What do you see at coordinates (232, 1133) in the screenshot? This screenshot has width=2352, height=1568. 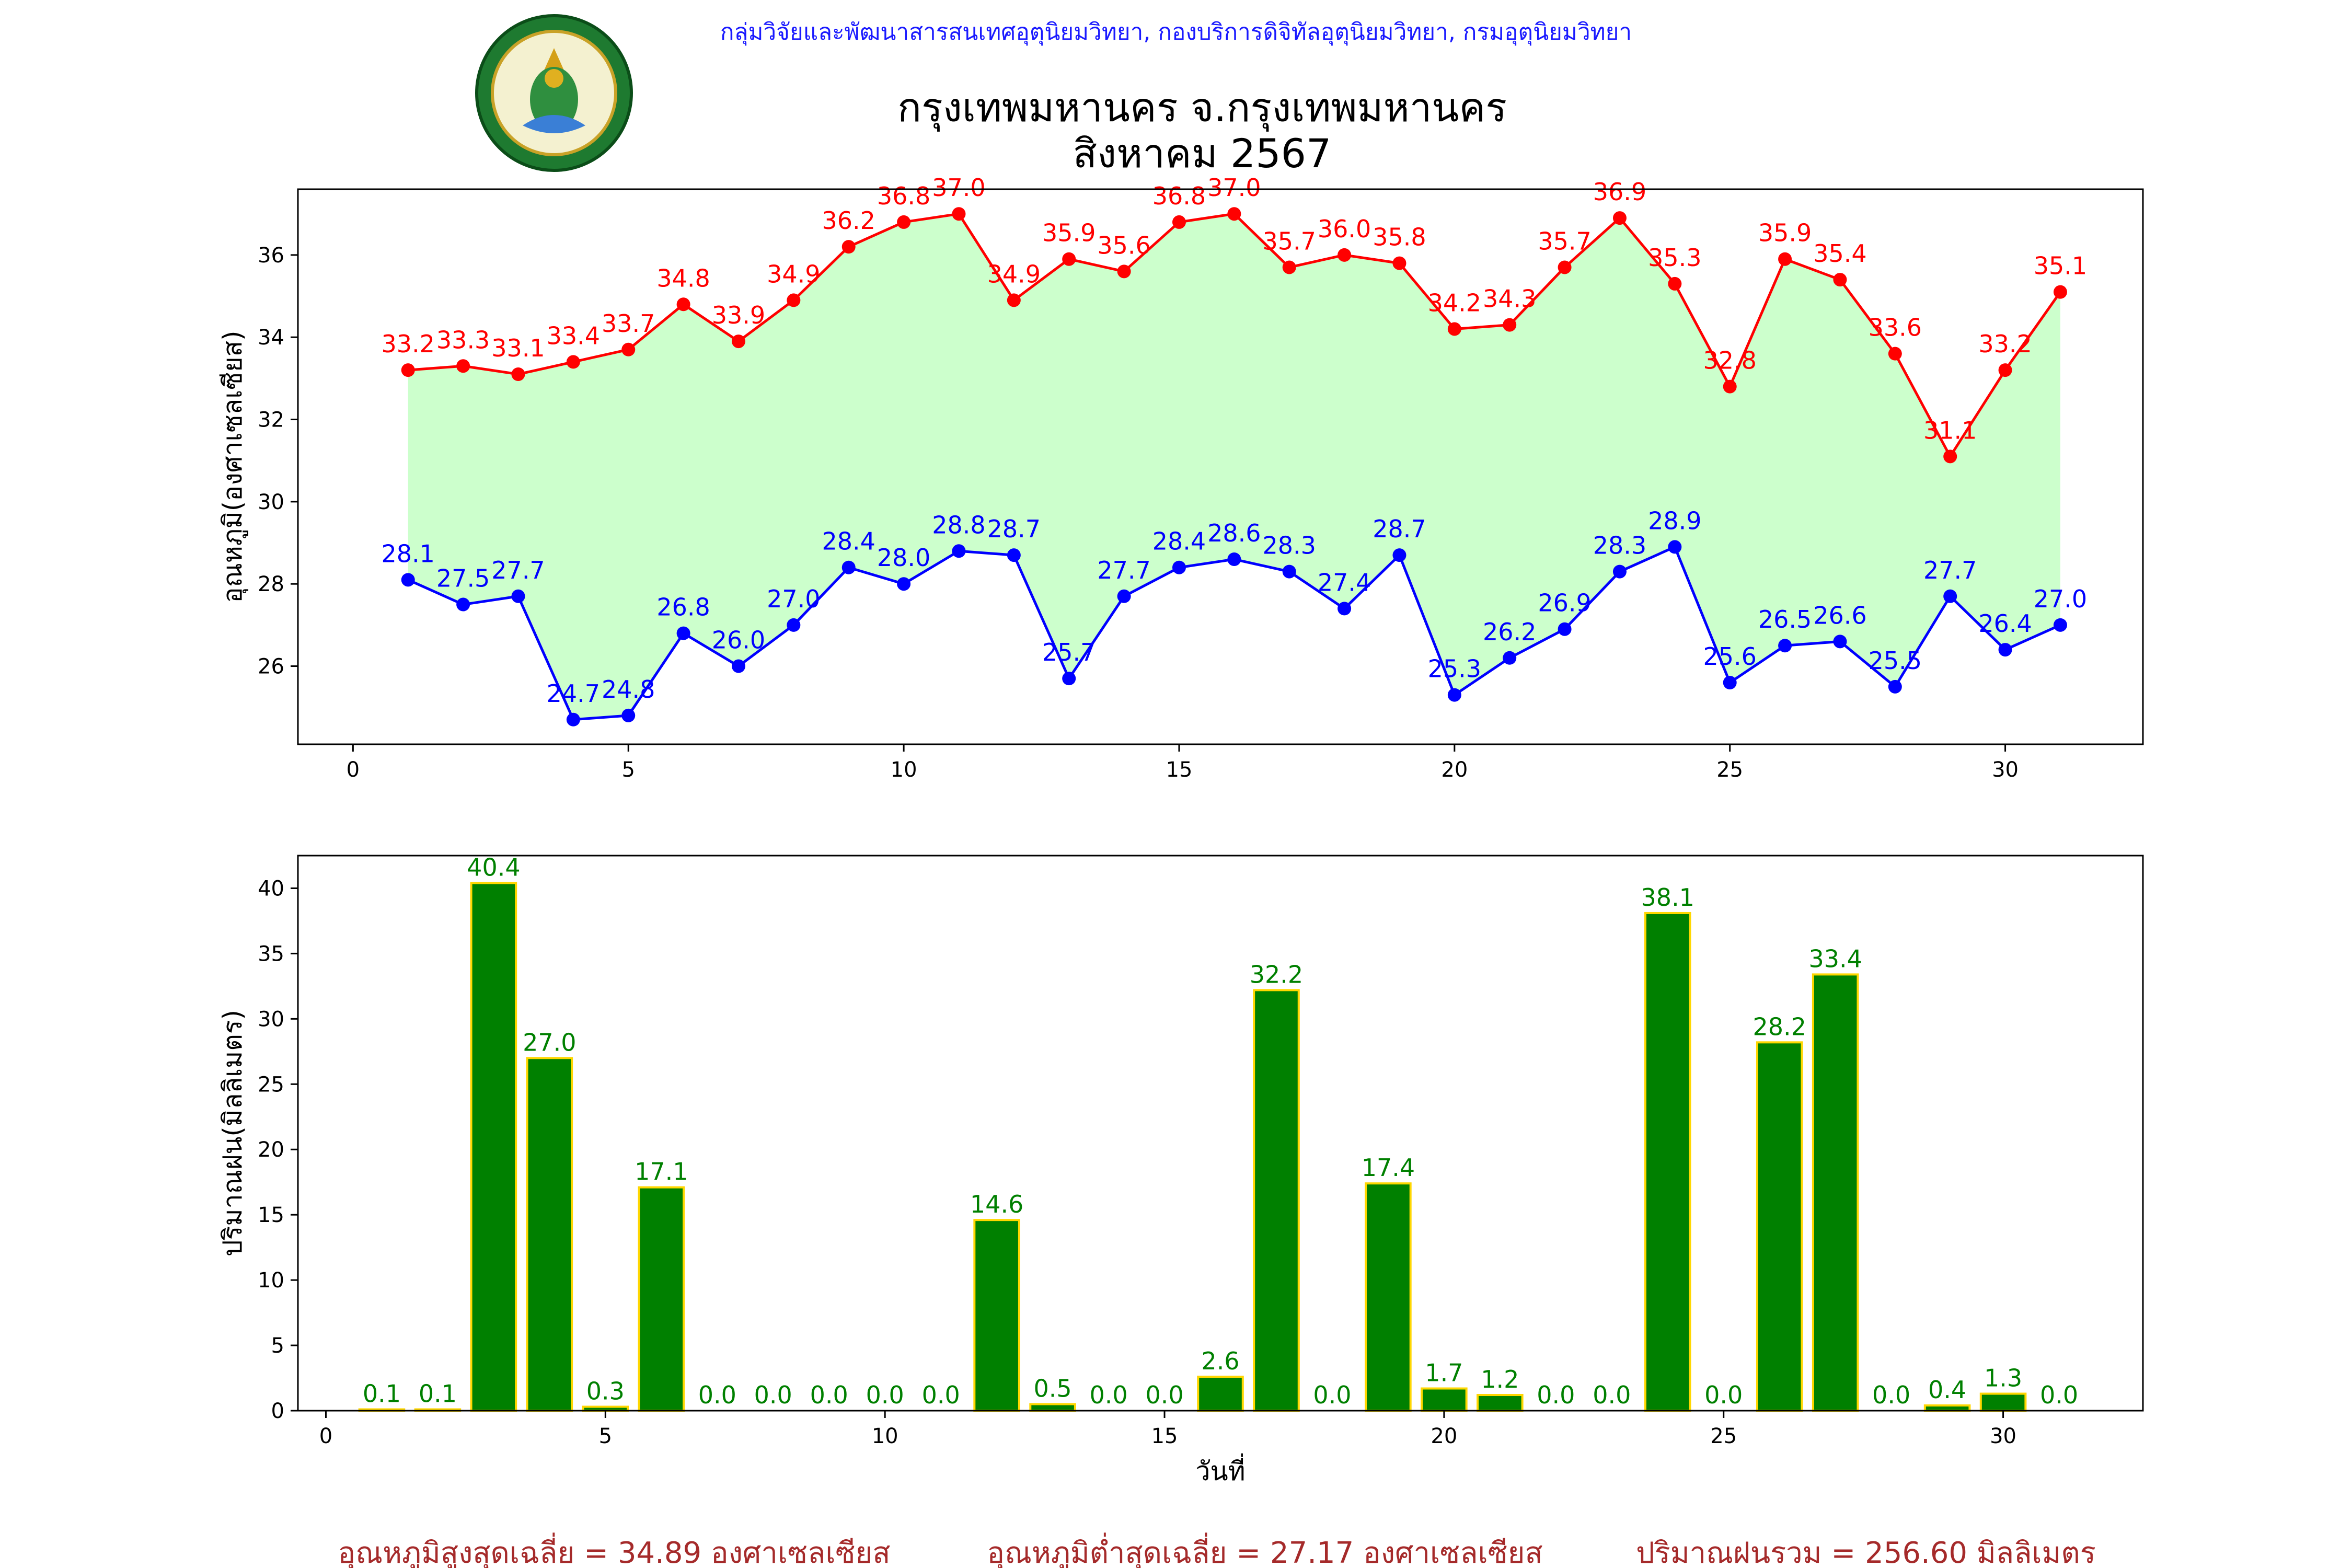 I see `rainfall-y-axis-label: ปริมาณฝน(มิลลิเมตร)` at bounding box center [232, 1133].